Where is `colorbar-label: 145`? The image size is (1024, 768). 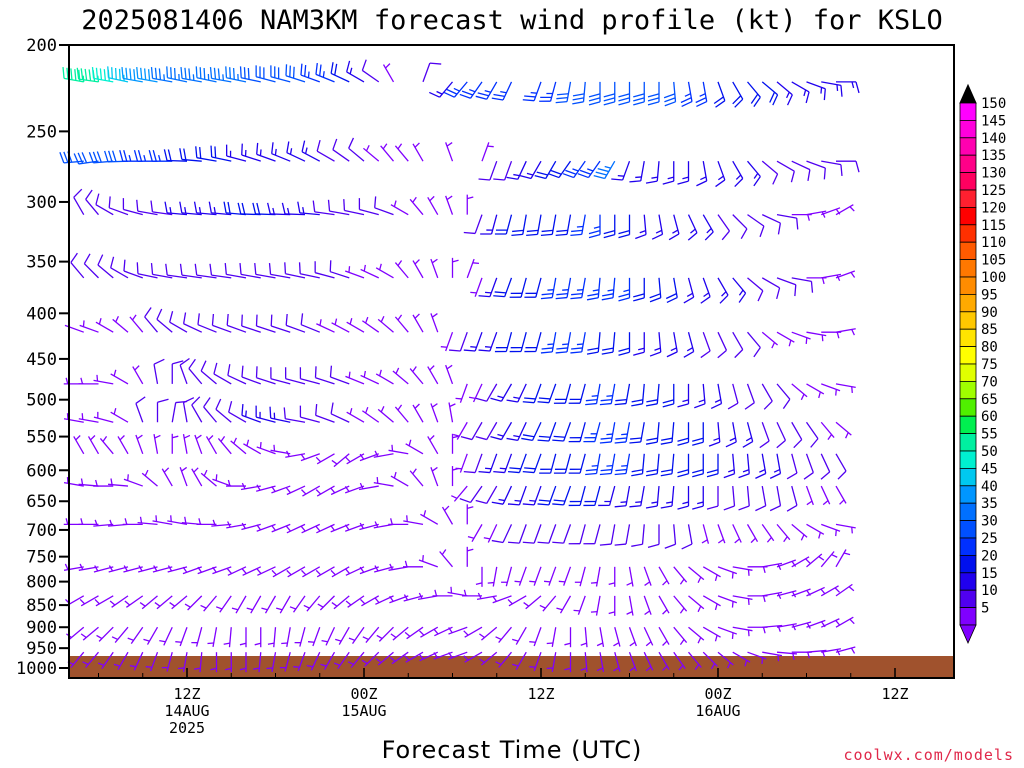 colorbar-label: 145 is located at coordinates (993, 121).